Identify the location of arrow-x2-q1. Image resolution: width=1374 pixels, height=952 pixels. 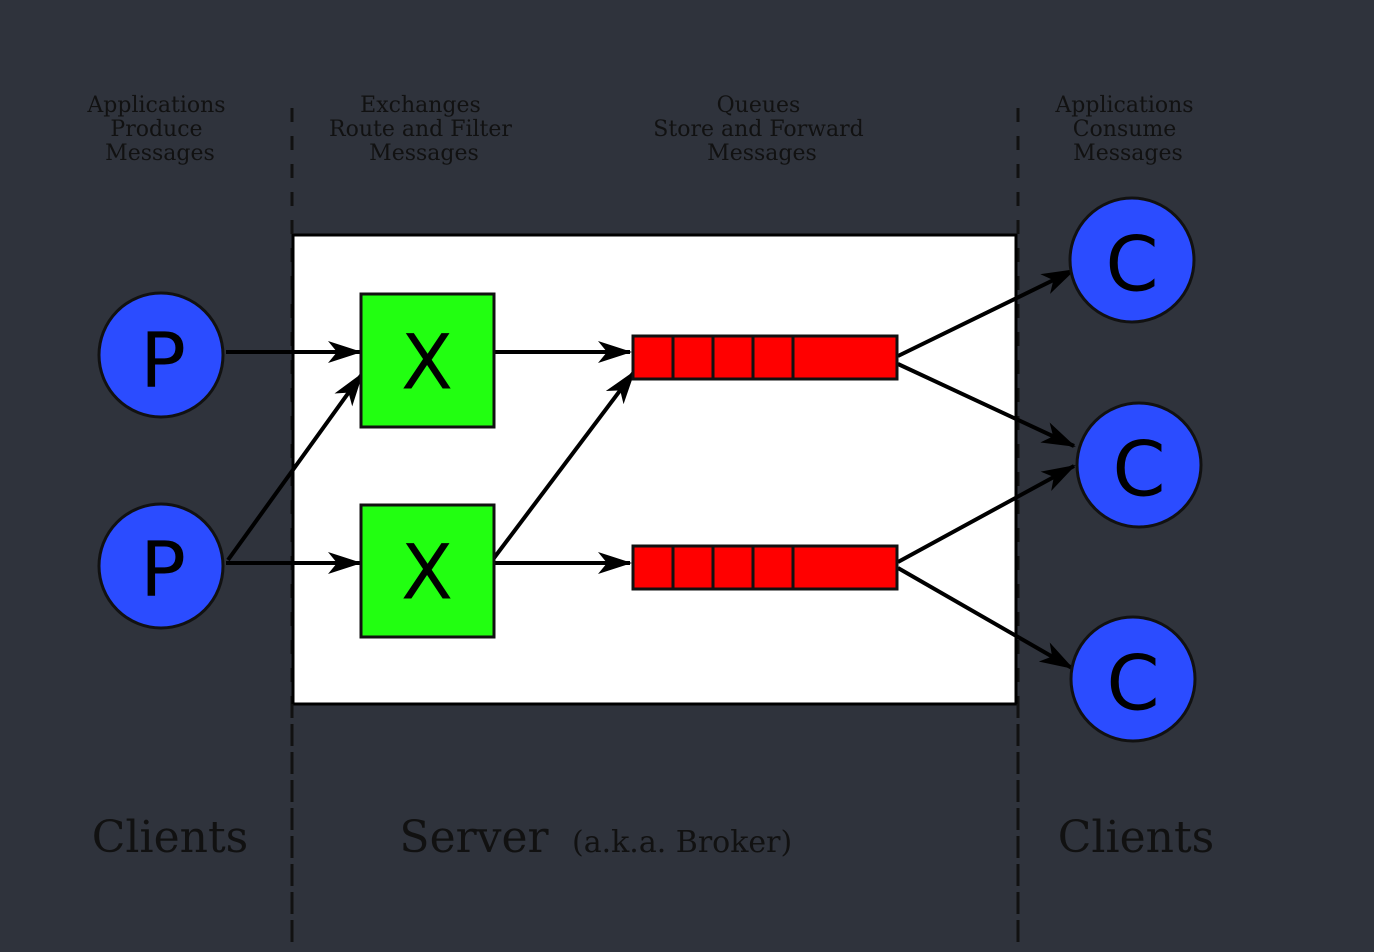
(564, 465).